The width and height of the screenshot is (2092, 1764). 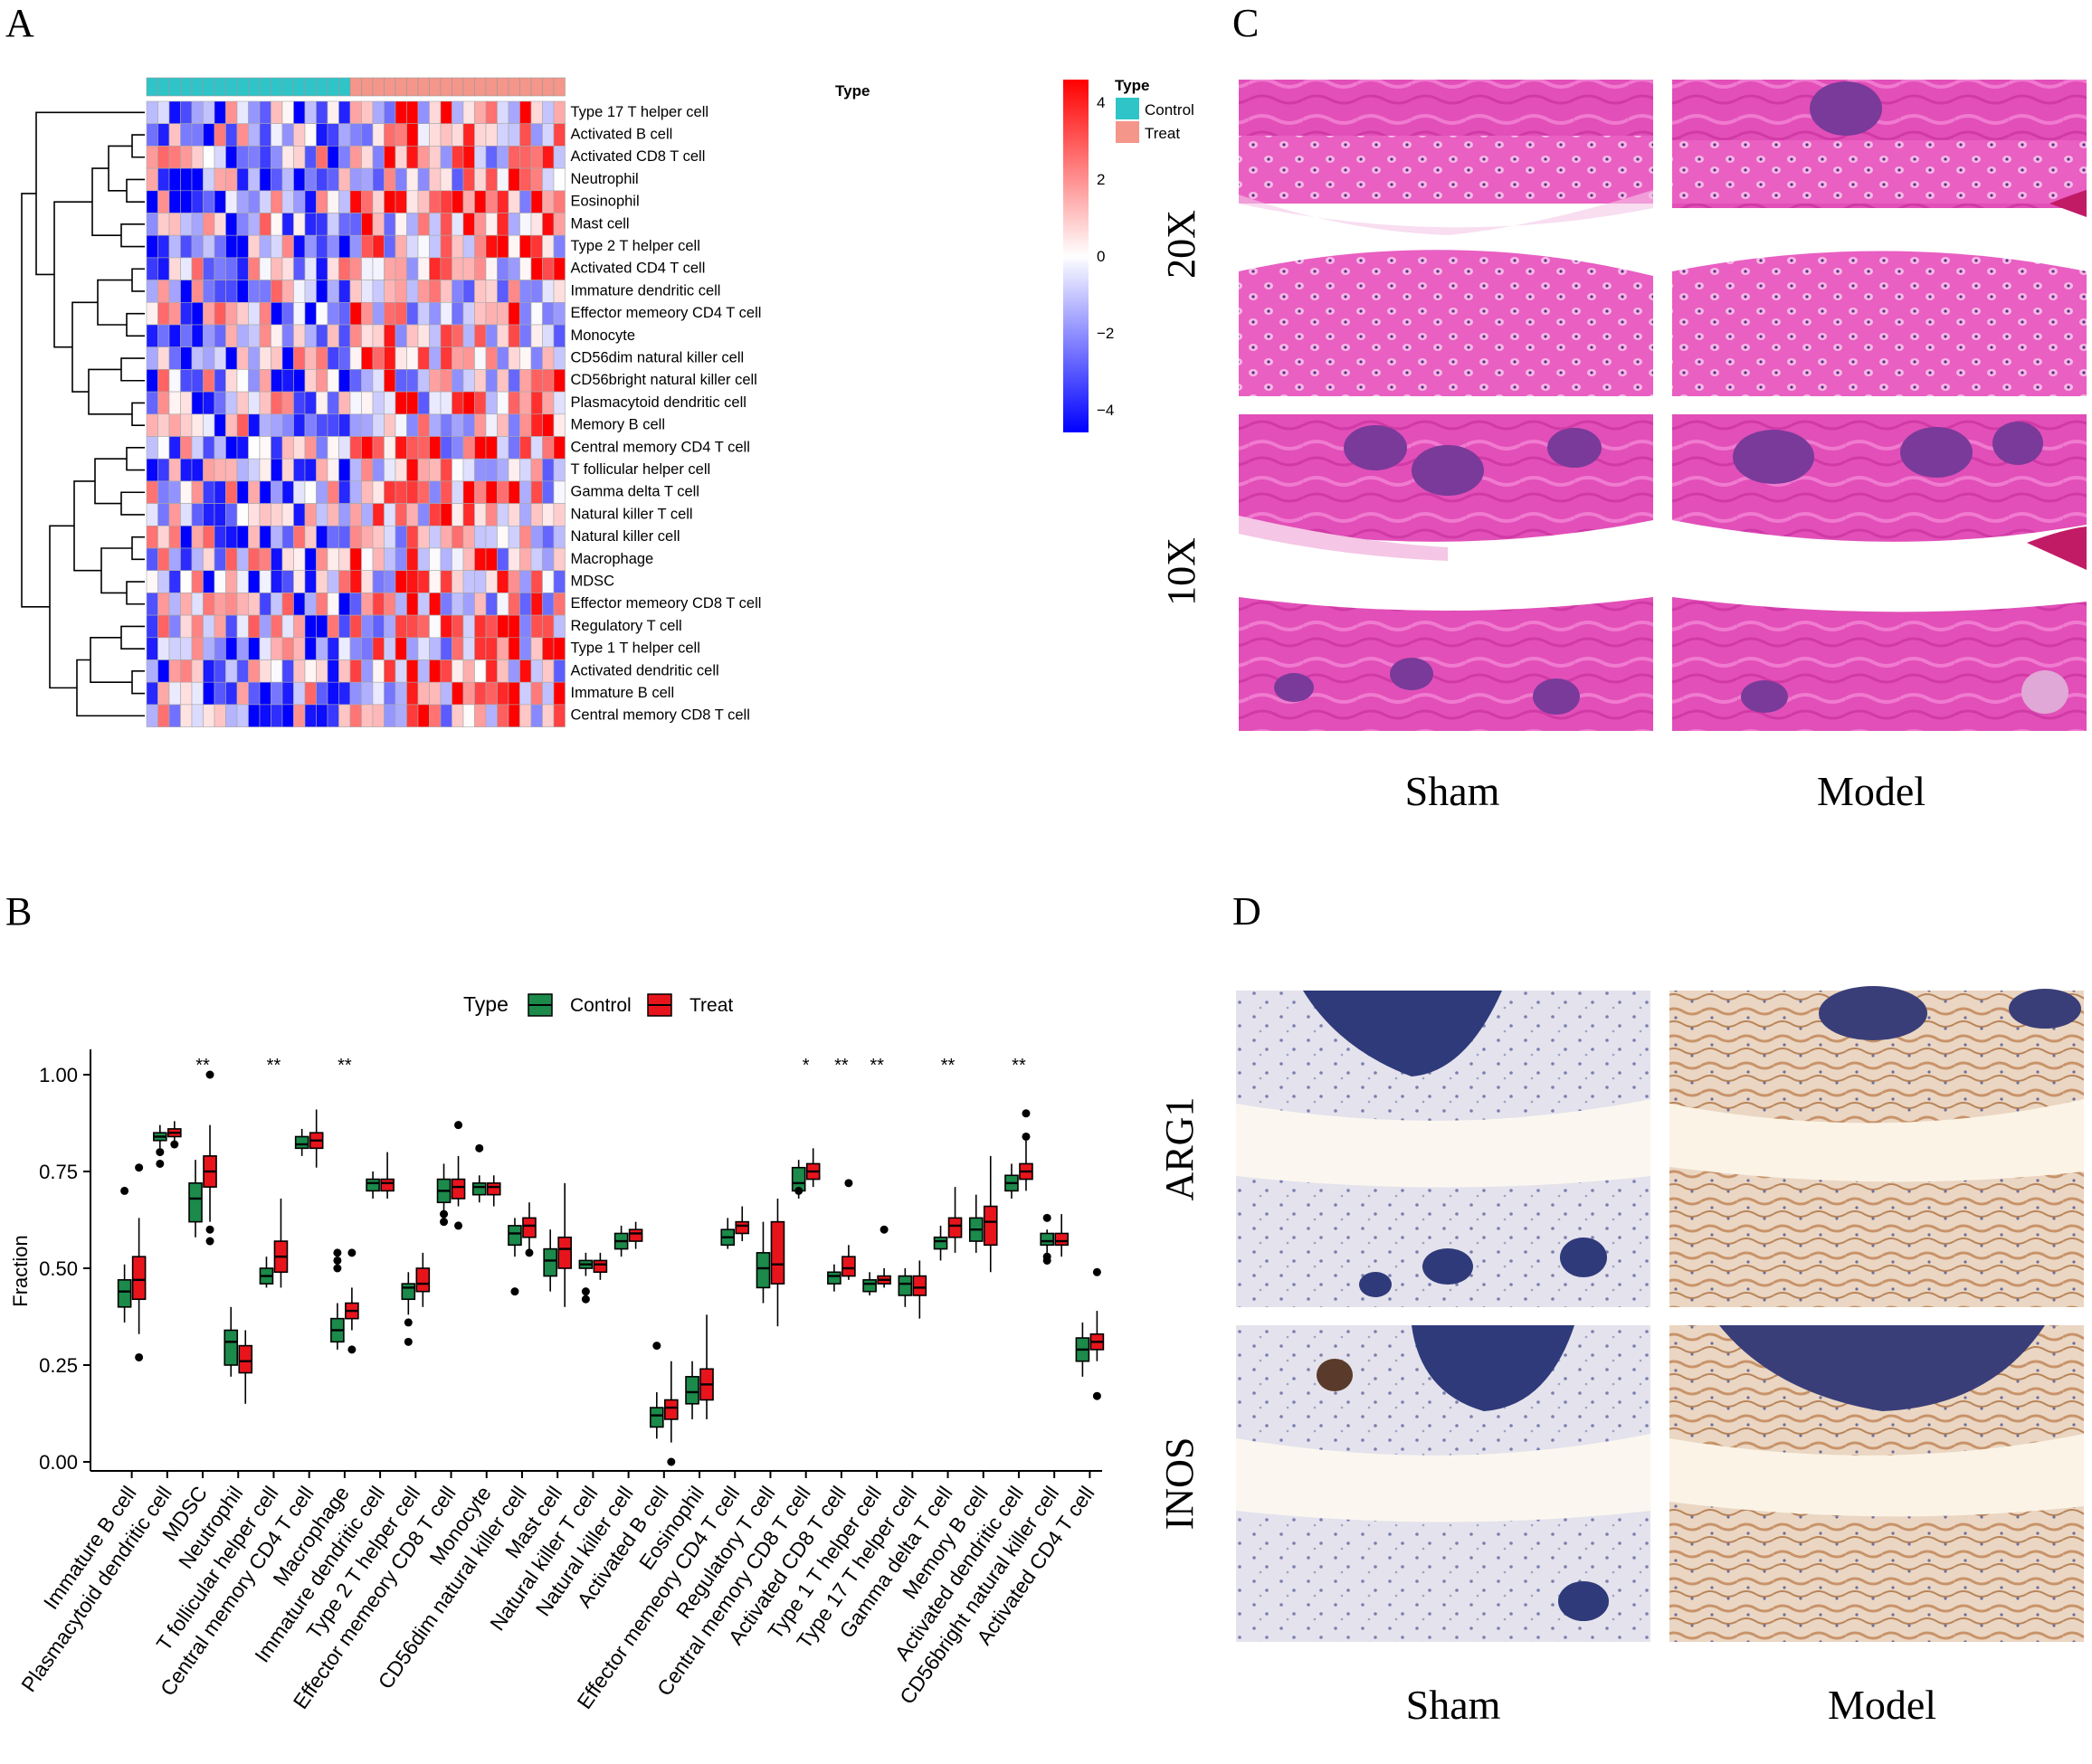 I want to click on heatmap-cells, so click(x=356, y=413).